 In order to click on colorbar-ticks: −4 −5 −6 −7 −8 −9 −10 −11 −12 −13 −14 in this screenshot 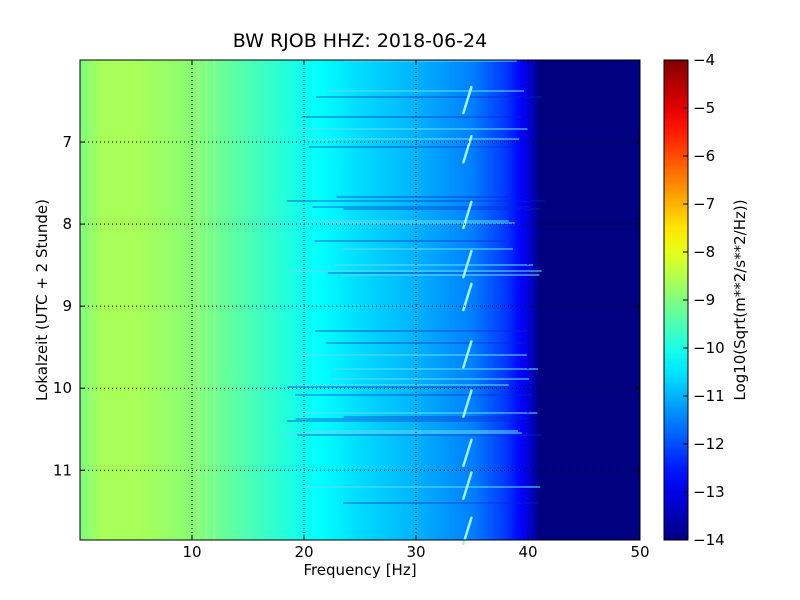, I will do `click(704, 300)`.